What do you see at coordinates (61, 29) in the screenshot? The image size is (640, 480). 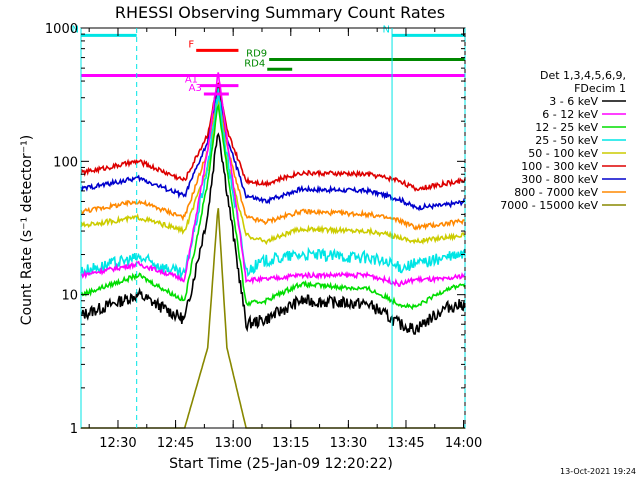 I see `y-tick-label: 1000` at bounding box center [61, 29].